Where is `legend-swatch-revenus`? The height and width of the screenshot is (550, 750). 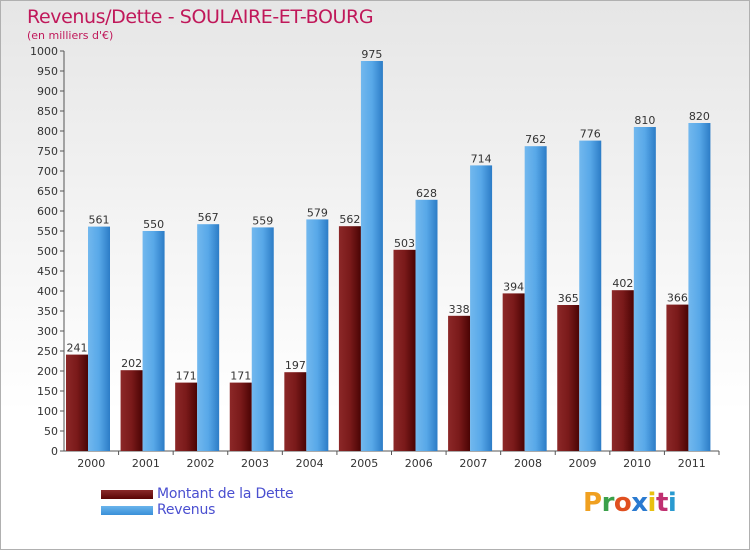
legend-swatch-revenus is located at coordinates (127, 510).